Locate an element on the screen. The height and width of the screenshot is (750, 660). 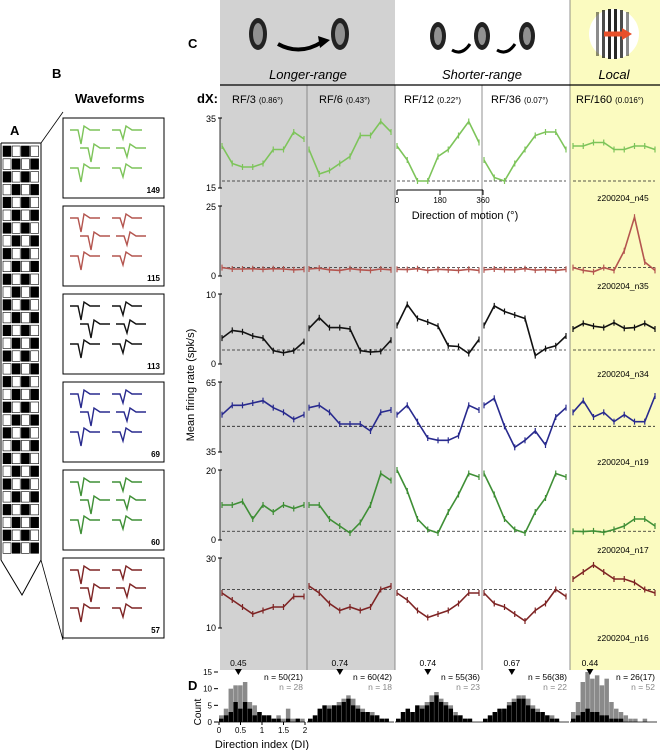
n-count-black: n = 55(36) is located at coordinates (460, 677).